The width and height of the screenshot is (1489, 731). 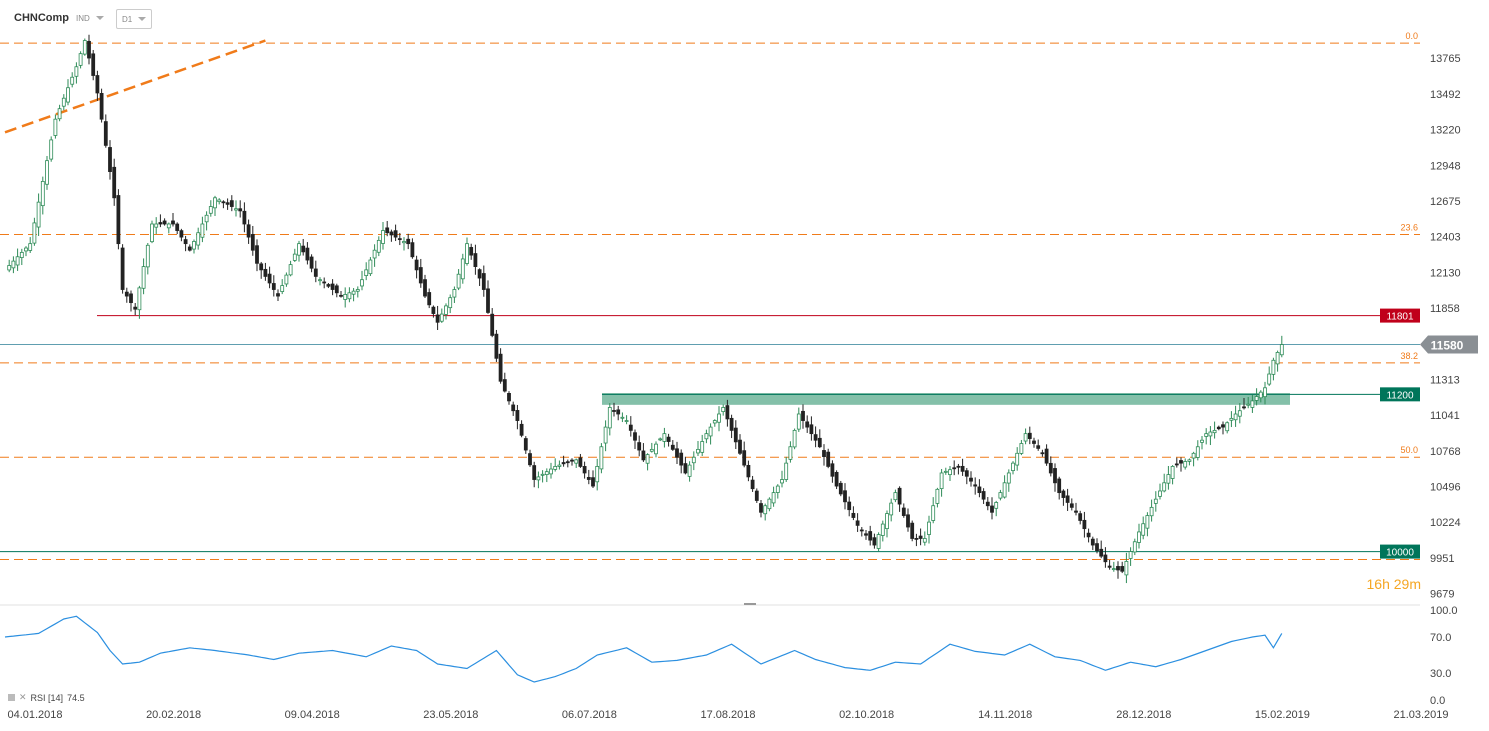 I want to click on date-axis-tick: 20.02.2018, so click(x=173, y=715).